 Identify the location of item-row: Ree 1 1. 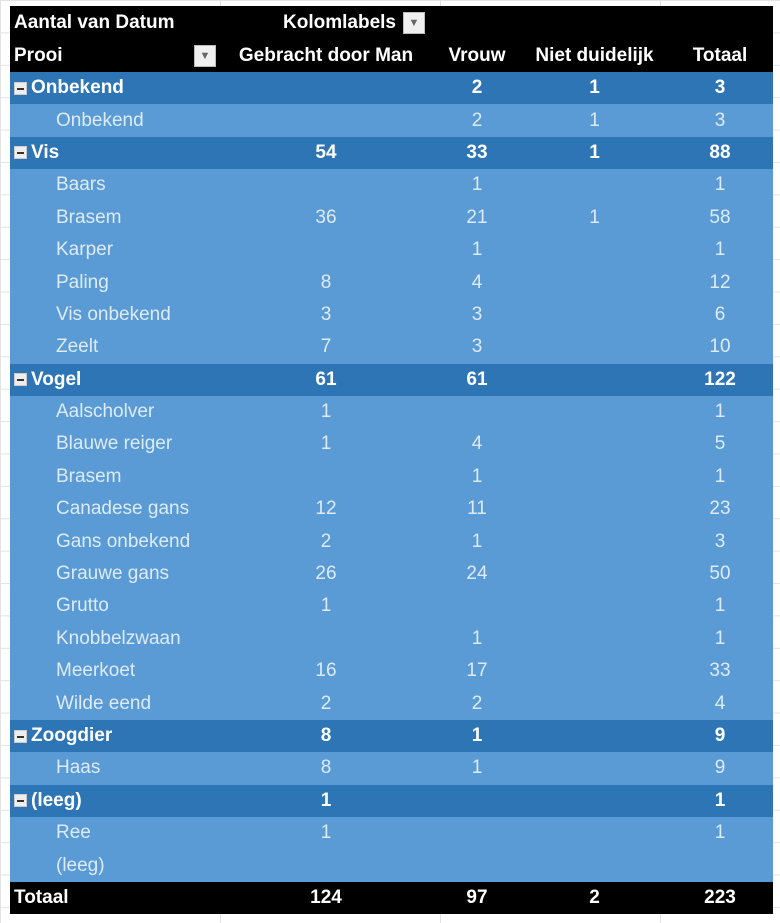
(391, 833).